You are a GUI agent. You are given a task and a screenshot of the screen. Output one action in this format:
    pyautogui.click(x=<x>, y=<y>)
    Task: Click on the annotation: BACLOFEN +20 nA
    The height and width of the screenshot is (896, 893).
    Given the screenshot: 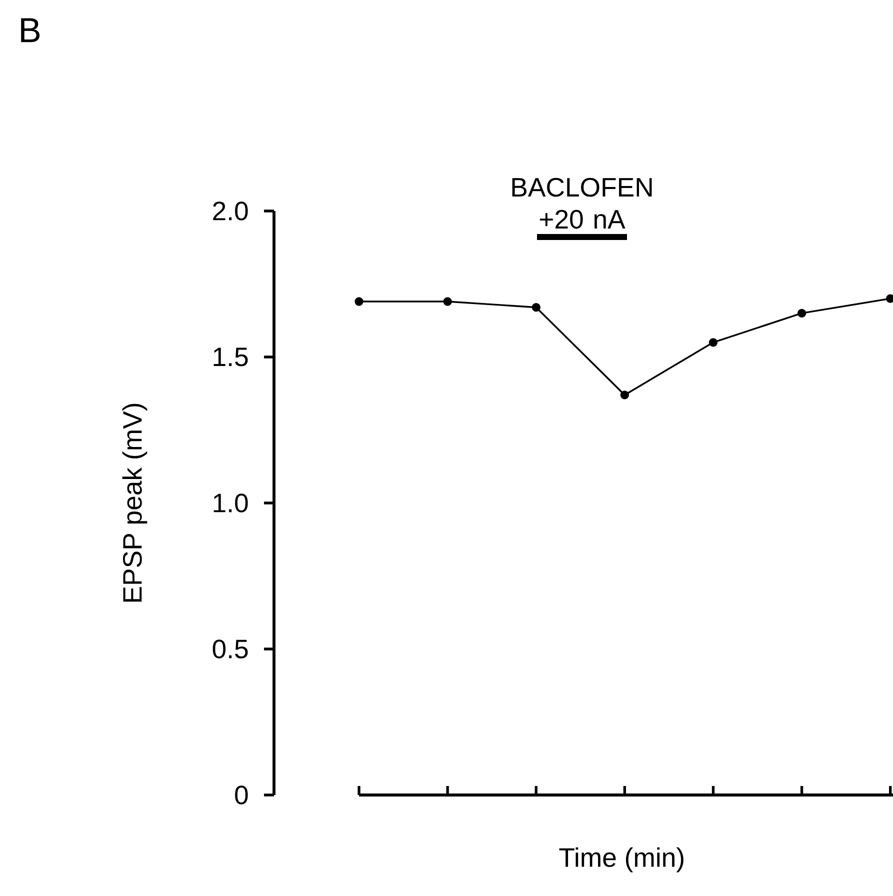 What is the action you would take?
    pyautogui.click(x=582, y=203)
    